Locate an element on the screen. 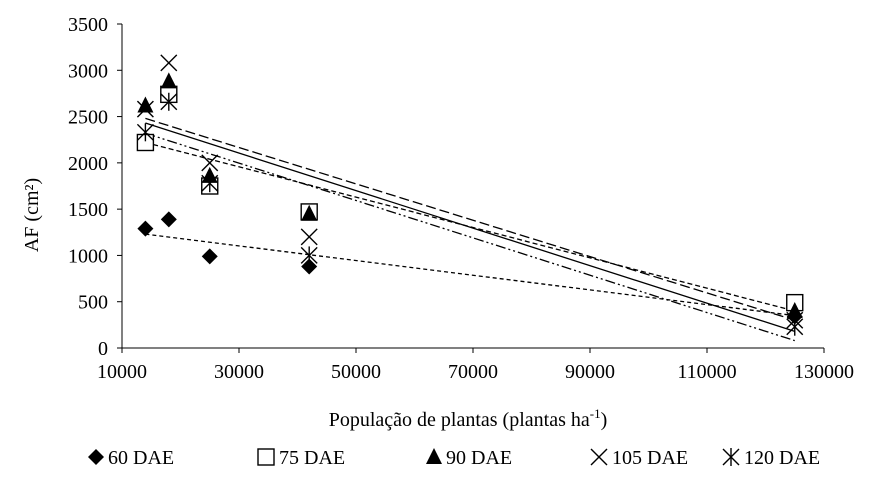 The image size is (870, 479). x-tick-label: 10000 is located at coordinates (122, 372).